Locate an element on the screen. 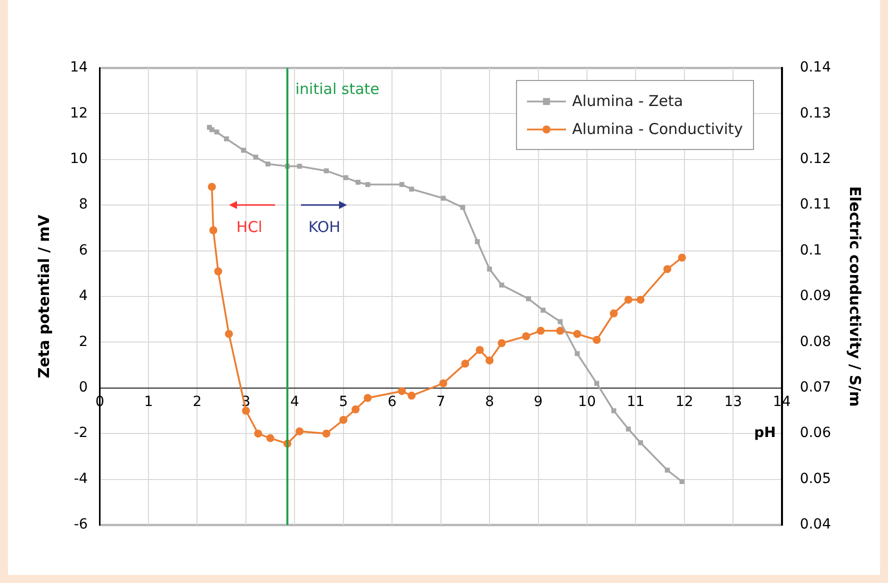 This screenshot has width=888, height=583. x-axis-title: pH is located at coordinates (765, 433).